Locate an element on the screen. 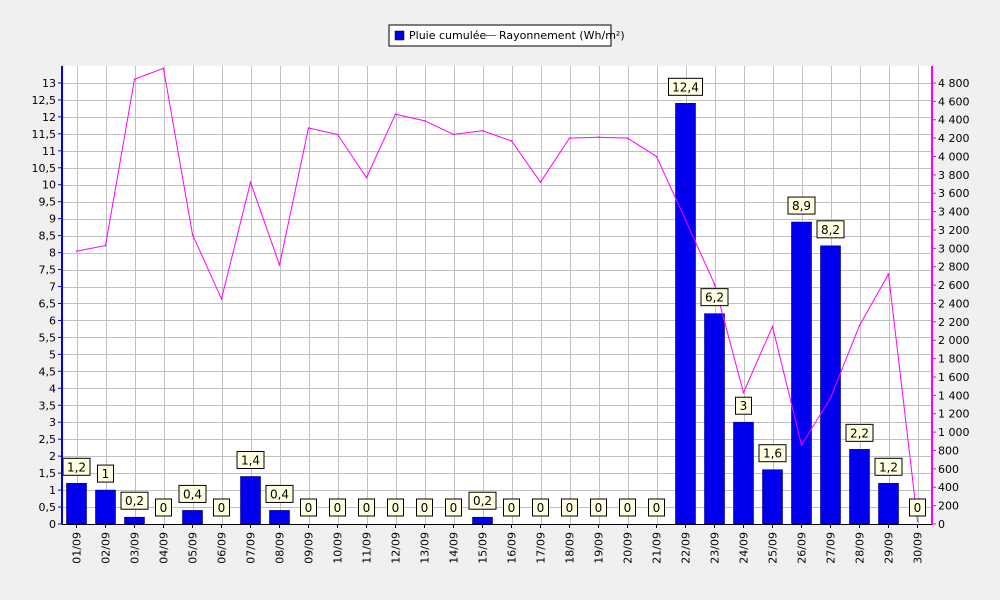  left-tick-label-14: 7 is located at coordinates (52, 287).